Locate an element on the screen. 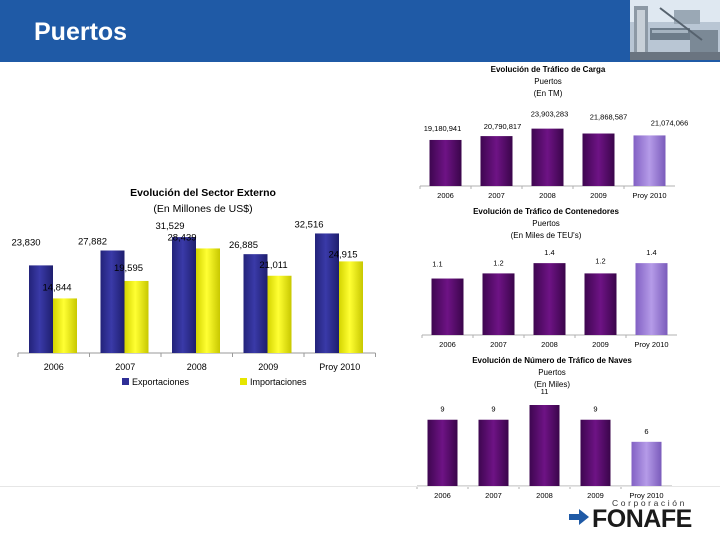  bar-exportaciones-2009 is located at coordinates (255, 303).